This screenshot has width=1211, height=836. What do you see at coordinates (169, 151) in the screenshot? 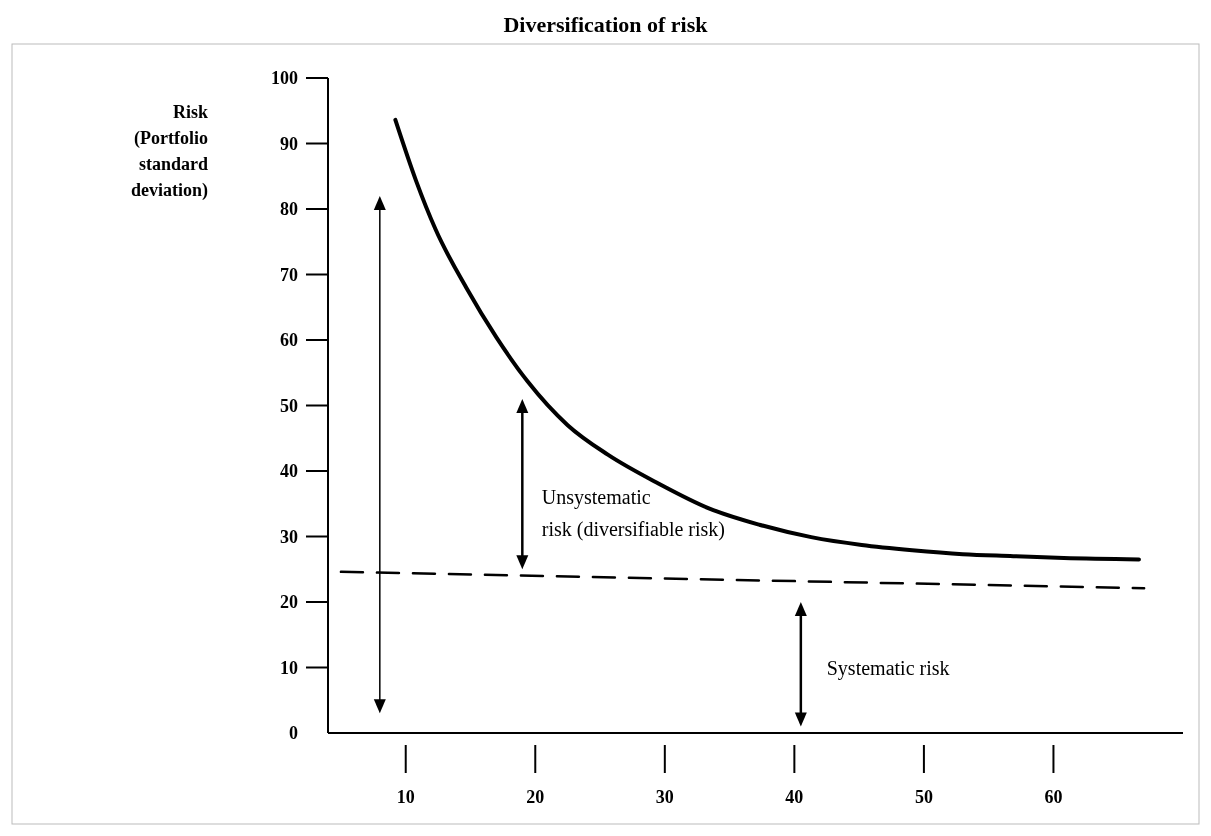
I see `y-axis-title: Risk (Portfolio standard deviation)` at bounding box center [169, 151].